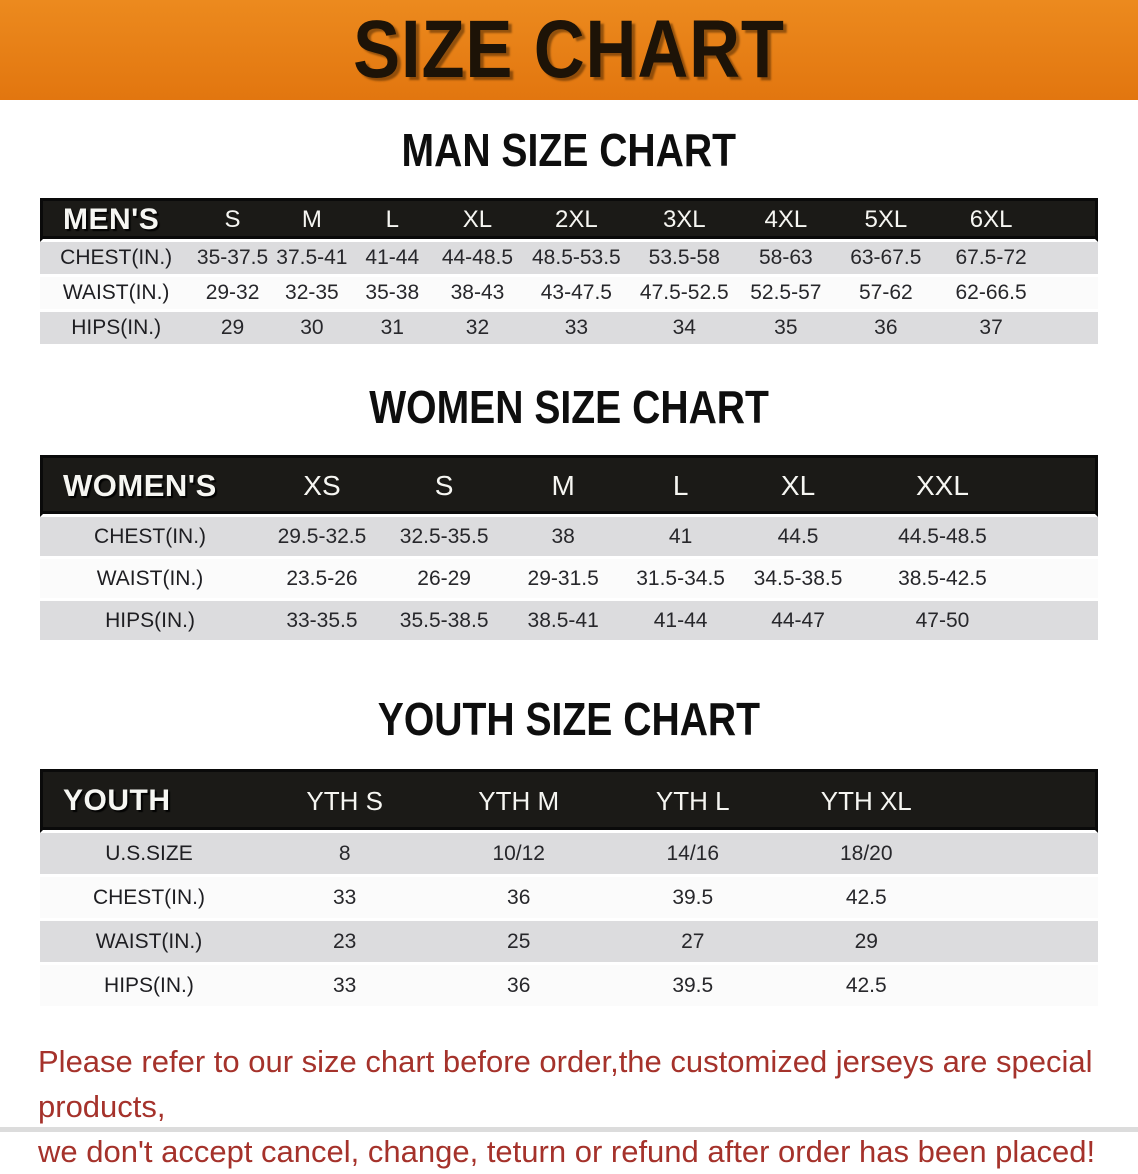 This screenshot has width=1138, height=1174. Describe the element at coordinates (149, 801) in the screenshot. I see `table-corner-label: YOUTH` at that location.